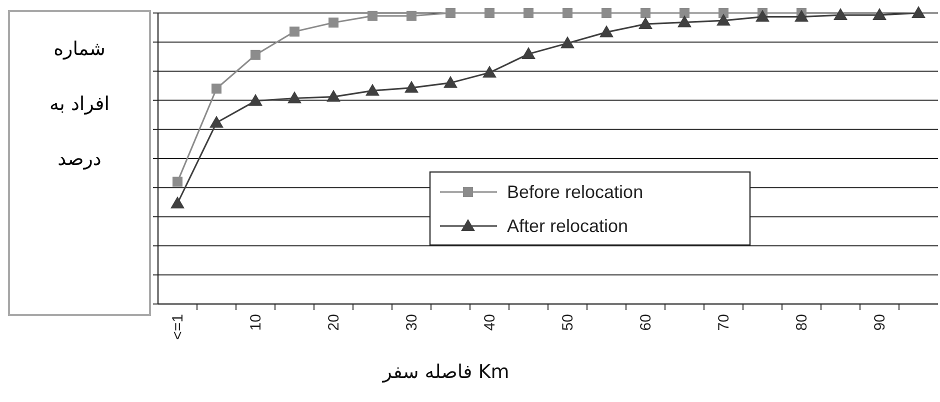  Describe the element at coordinates (79, 104) in the screenshot. I see `text: شماره افراد به درصد` at that location.